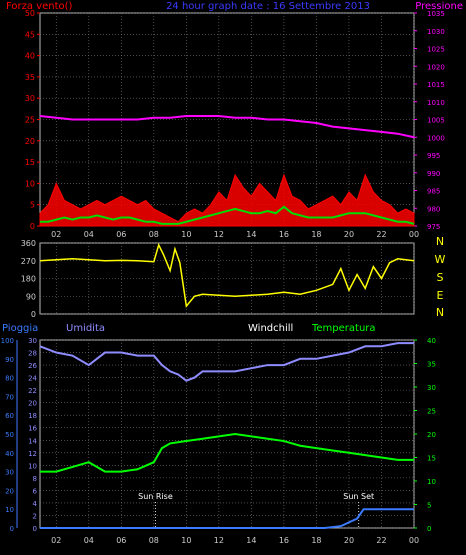 This screenshot has width=466, height=555. What do you see at coordinates (425, 435) in the screenshot?
I see `temperature-y-ticks: 0 5 10 15 20 25 30 35 40` at bounding box center [425, 435].